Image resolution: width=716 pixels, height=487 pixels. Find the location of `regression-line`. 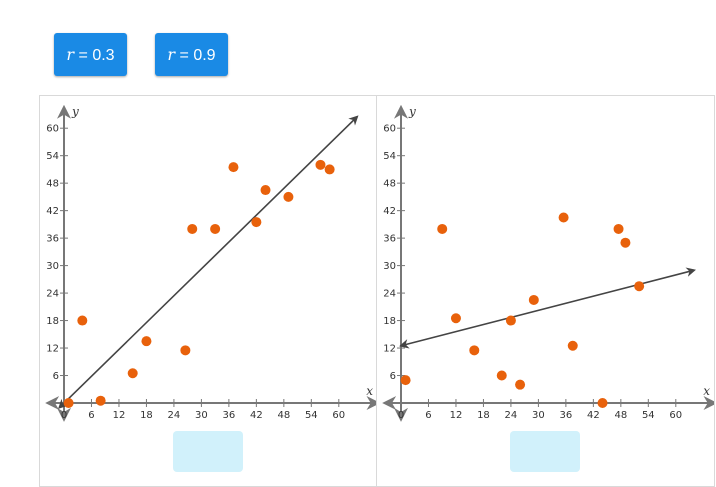

regression-line is located at coordinates (547, 308).